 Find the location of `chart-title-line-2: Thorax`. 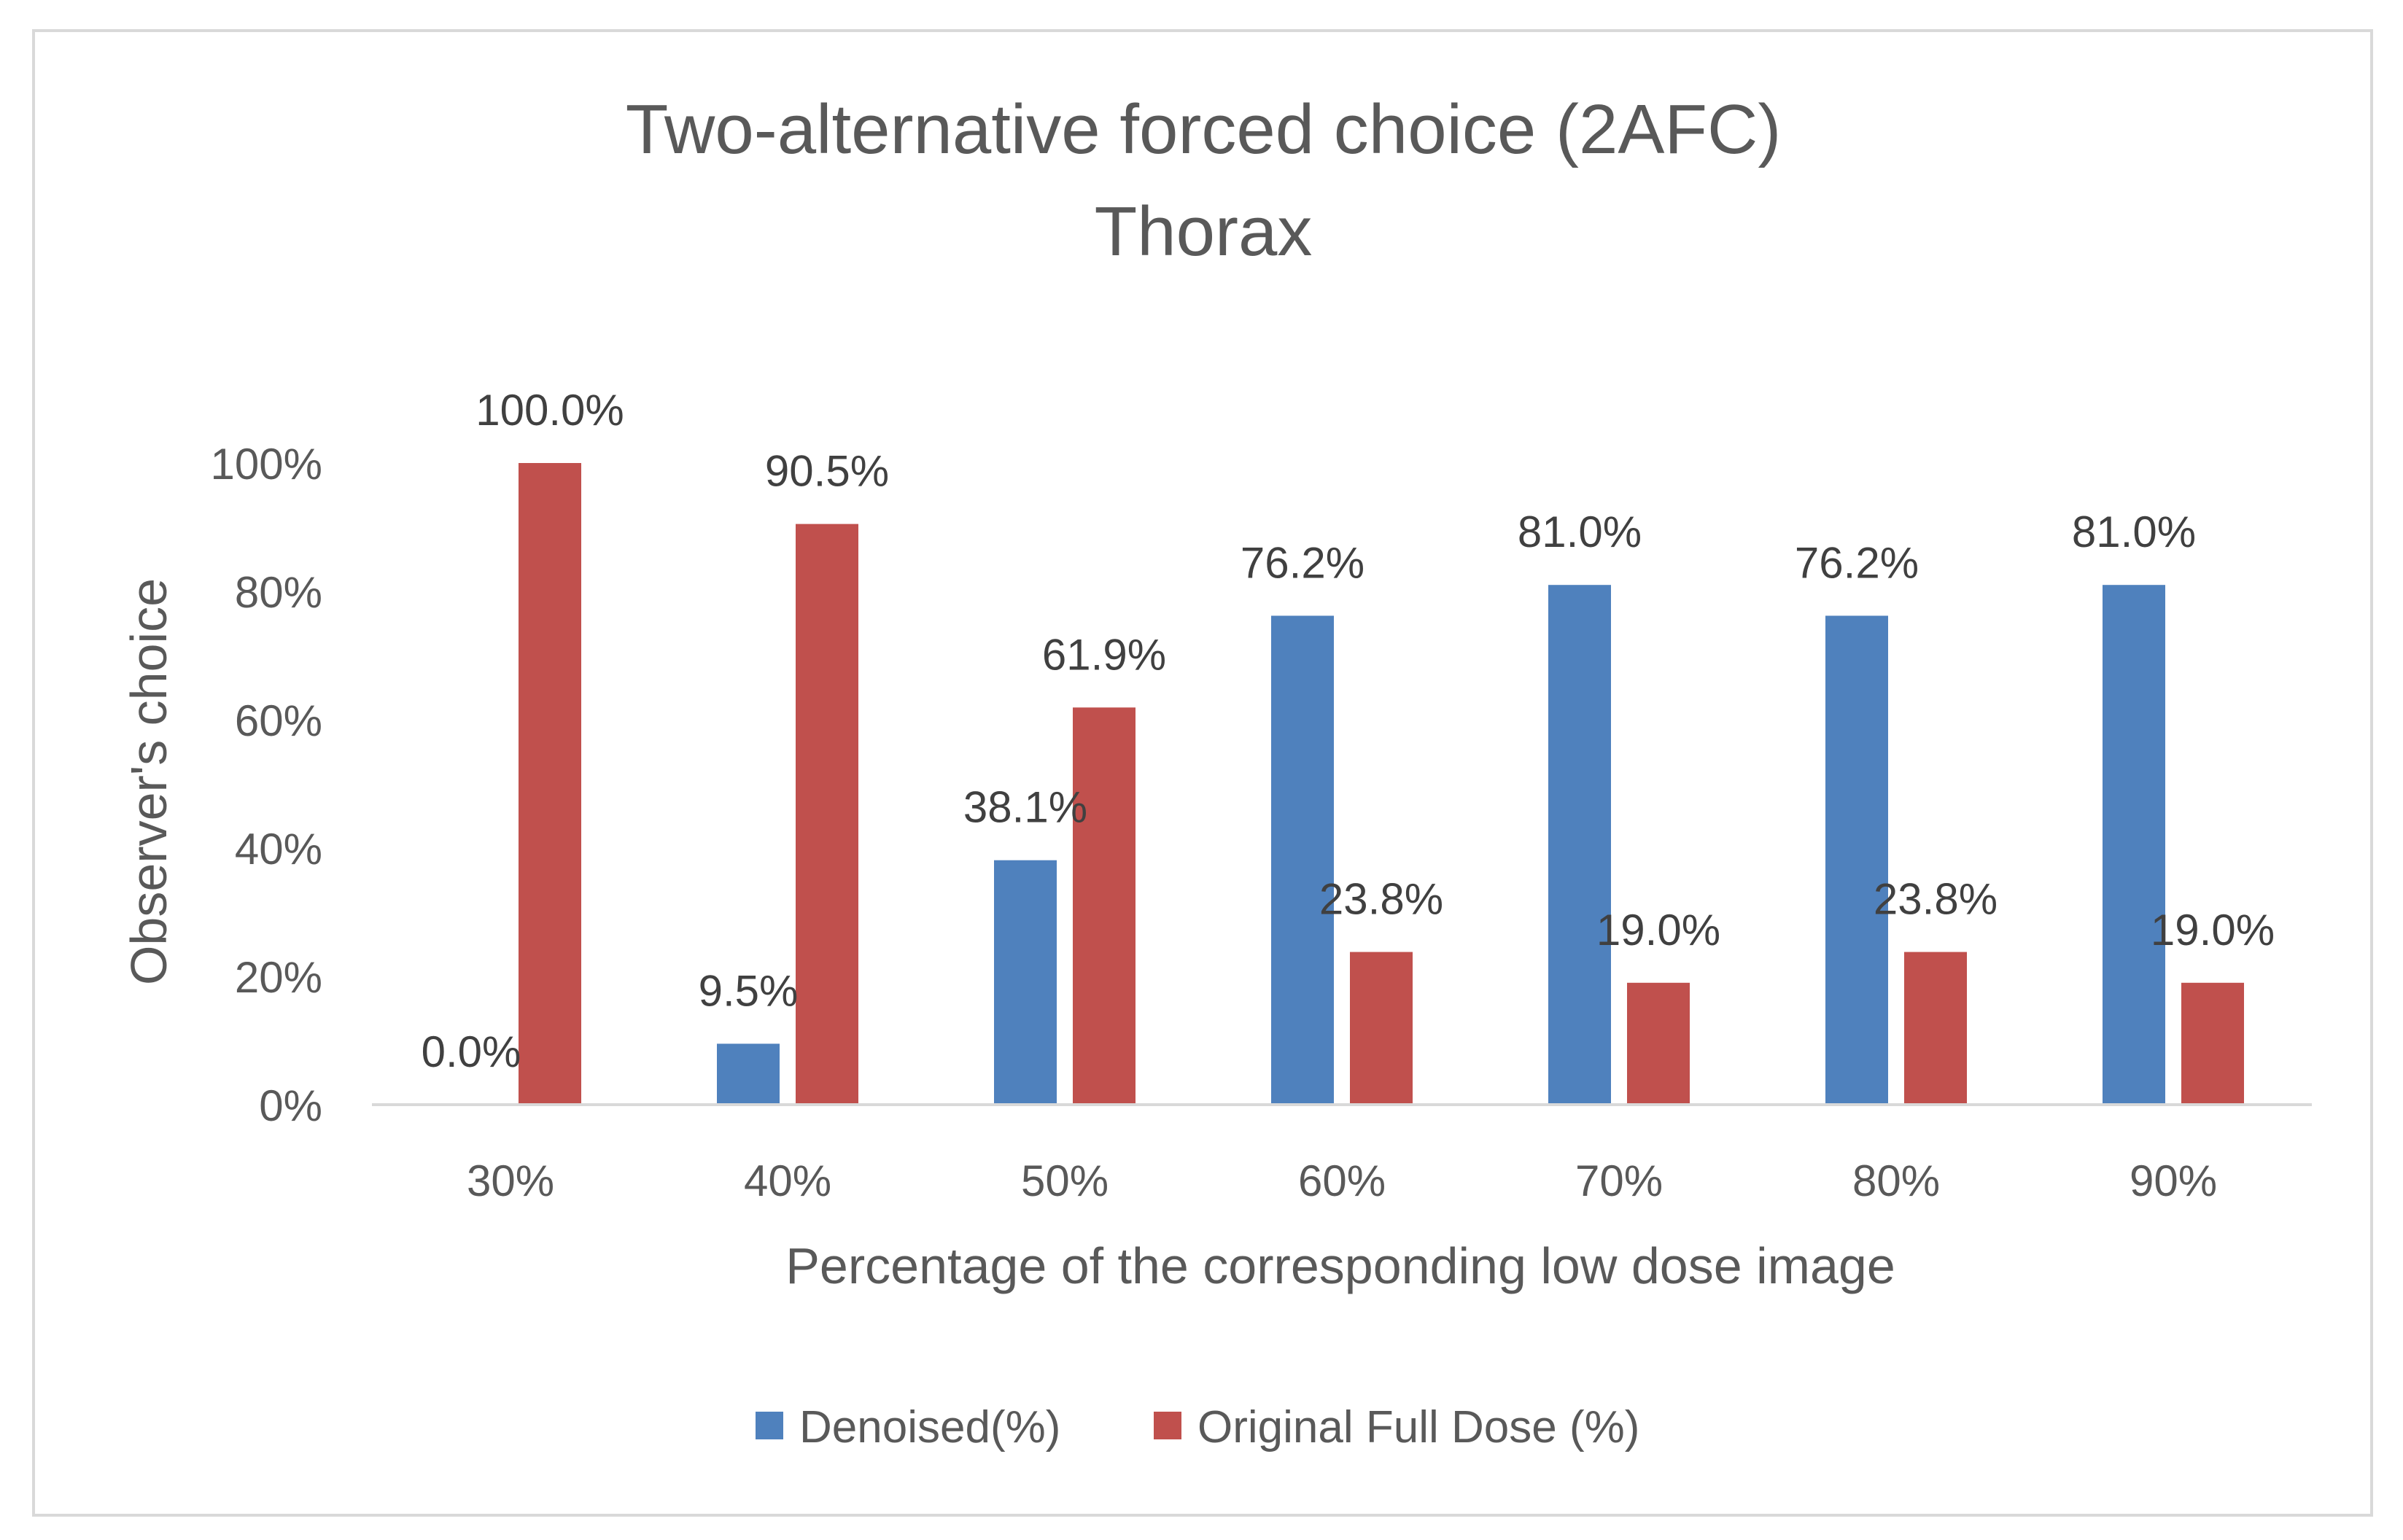

chart-title-line-2: Thorax is located at coordinates (1204, 231).